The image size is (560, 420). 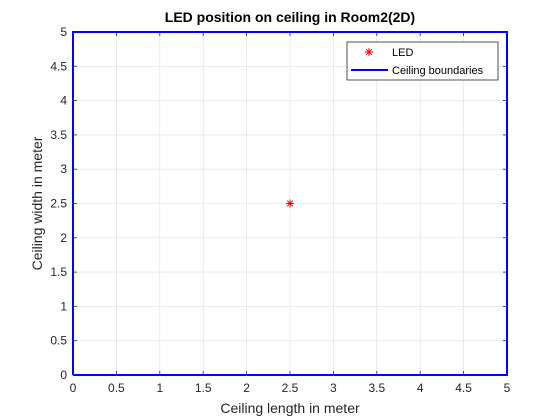 I want to click on x-tick-label: 2.5, so click(x=290, y=388).